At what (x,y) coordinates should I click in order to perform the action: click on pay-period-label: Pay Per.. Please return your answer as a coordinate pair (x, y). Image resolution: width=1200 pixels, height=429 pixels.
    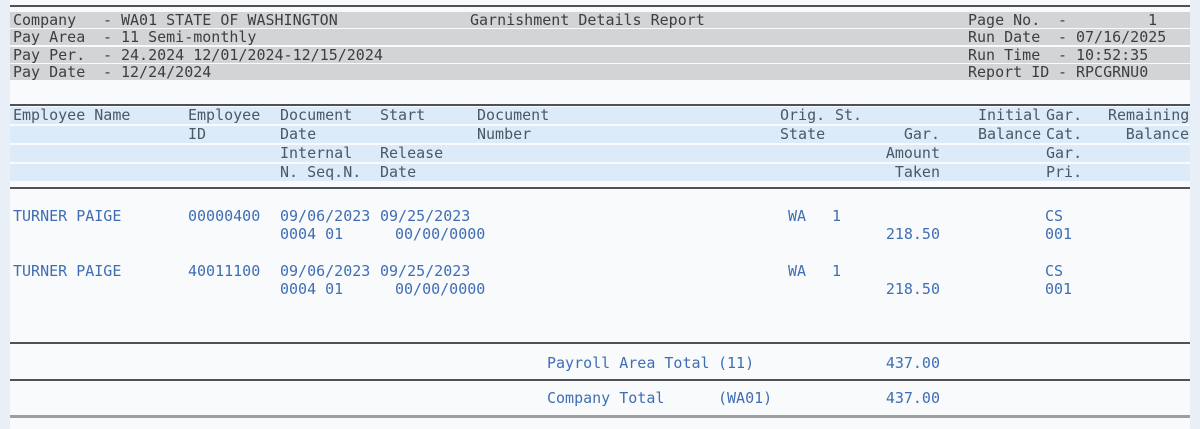
    Looking at the image, I should click on (49, 55).